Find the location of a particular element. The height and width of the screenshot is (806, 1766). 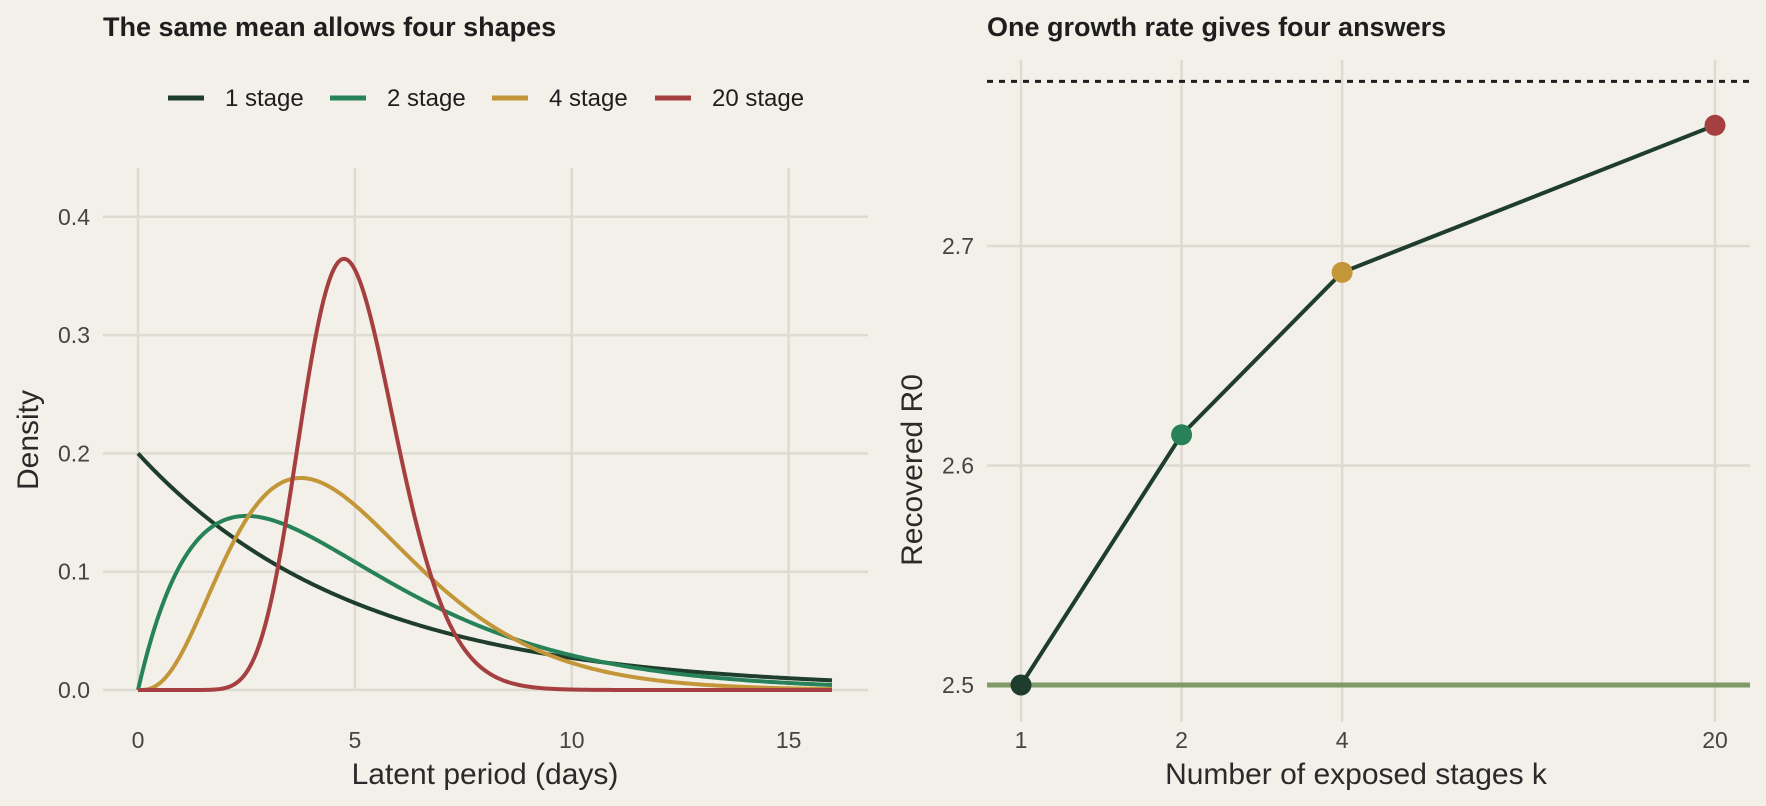

x-tick-label: 15 is located at coordinates (789, 740).